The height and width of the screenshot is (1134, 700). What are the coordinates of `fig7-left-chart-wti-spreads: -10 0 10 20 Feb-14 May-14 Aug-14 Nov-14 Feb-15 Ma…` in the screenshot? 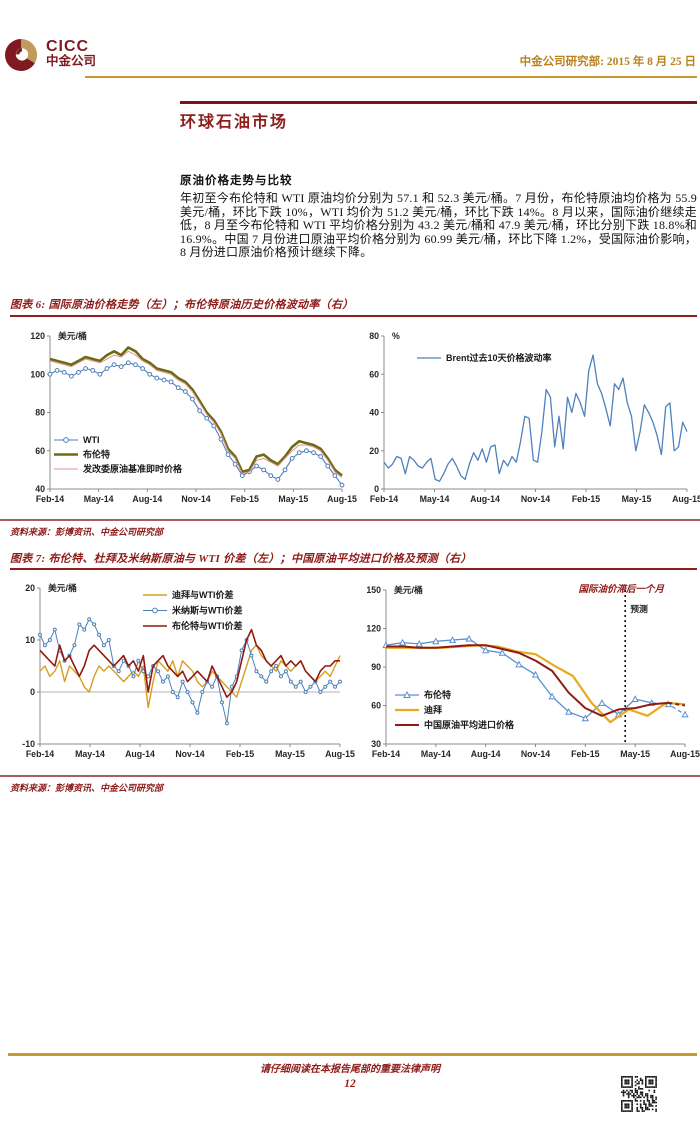 It's located at (183, 670).